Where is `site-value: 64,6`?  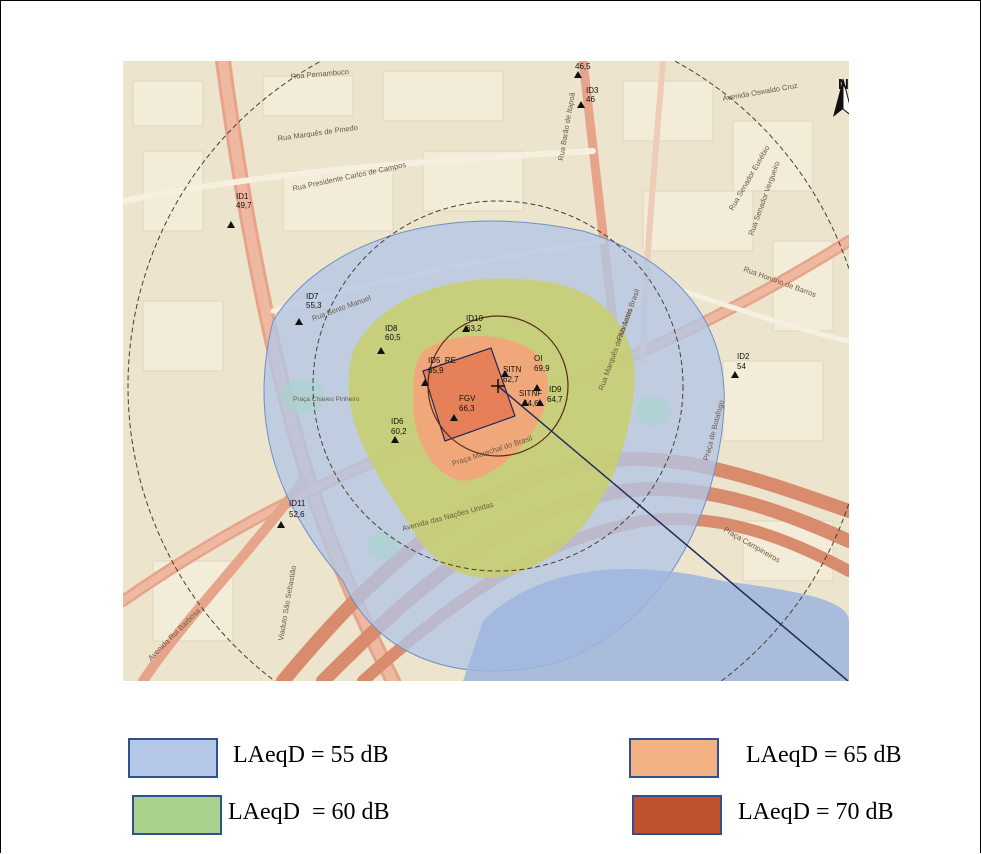
site-value: 64,6 is located at coordinates (531, 403).